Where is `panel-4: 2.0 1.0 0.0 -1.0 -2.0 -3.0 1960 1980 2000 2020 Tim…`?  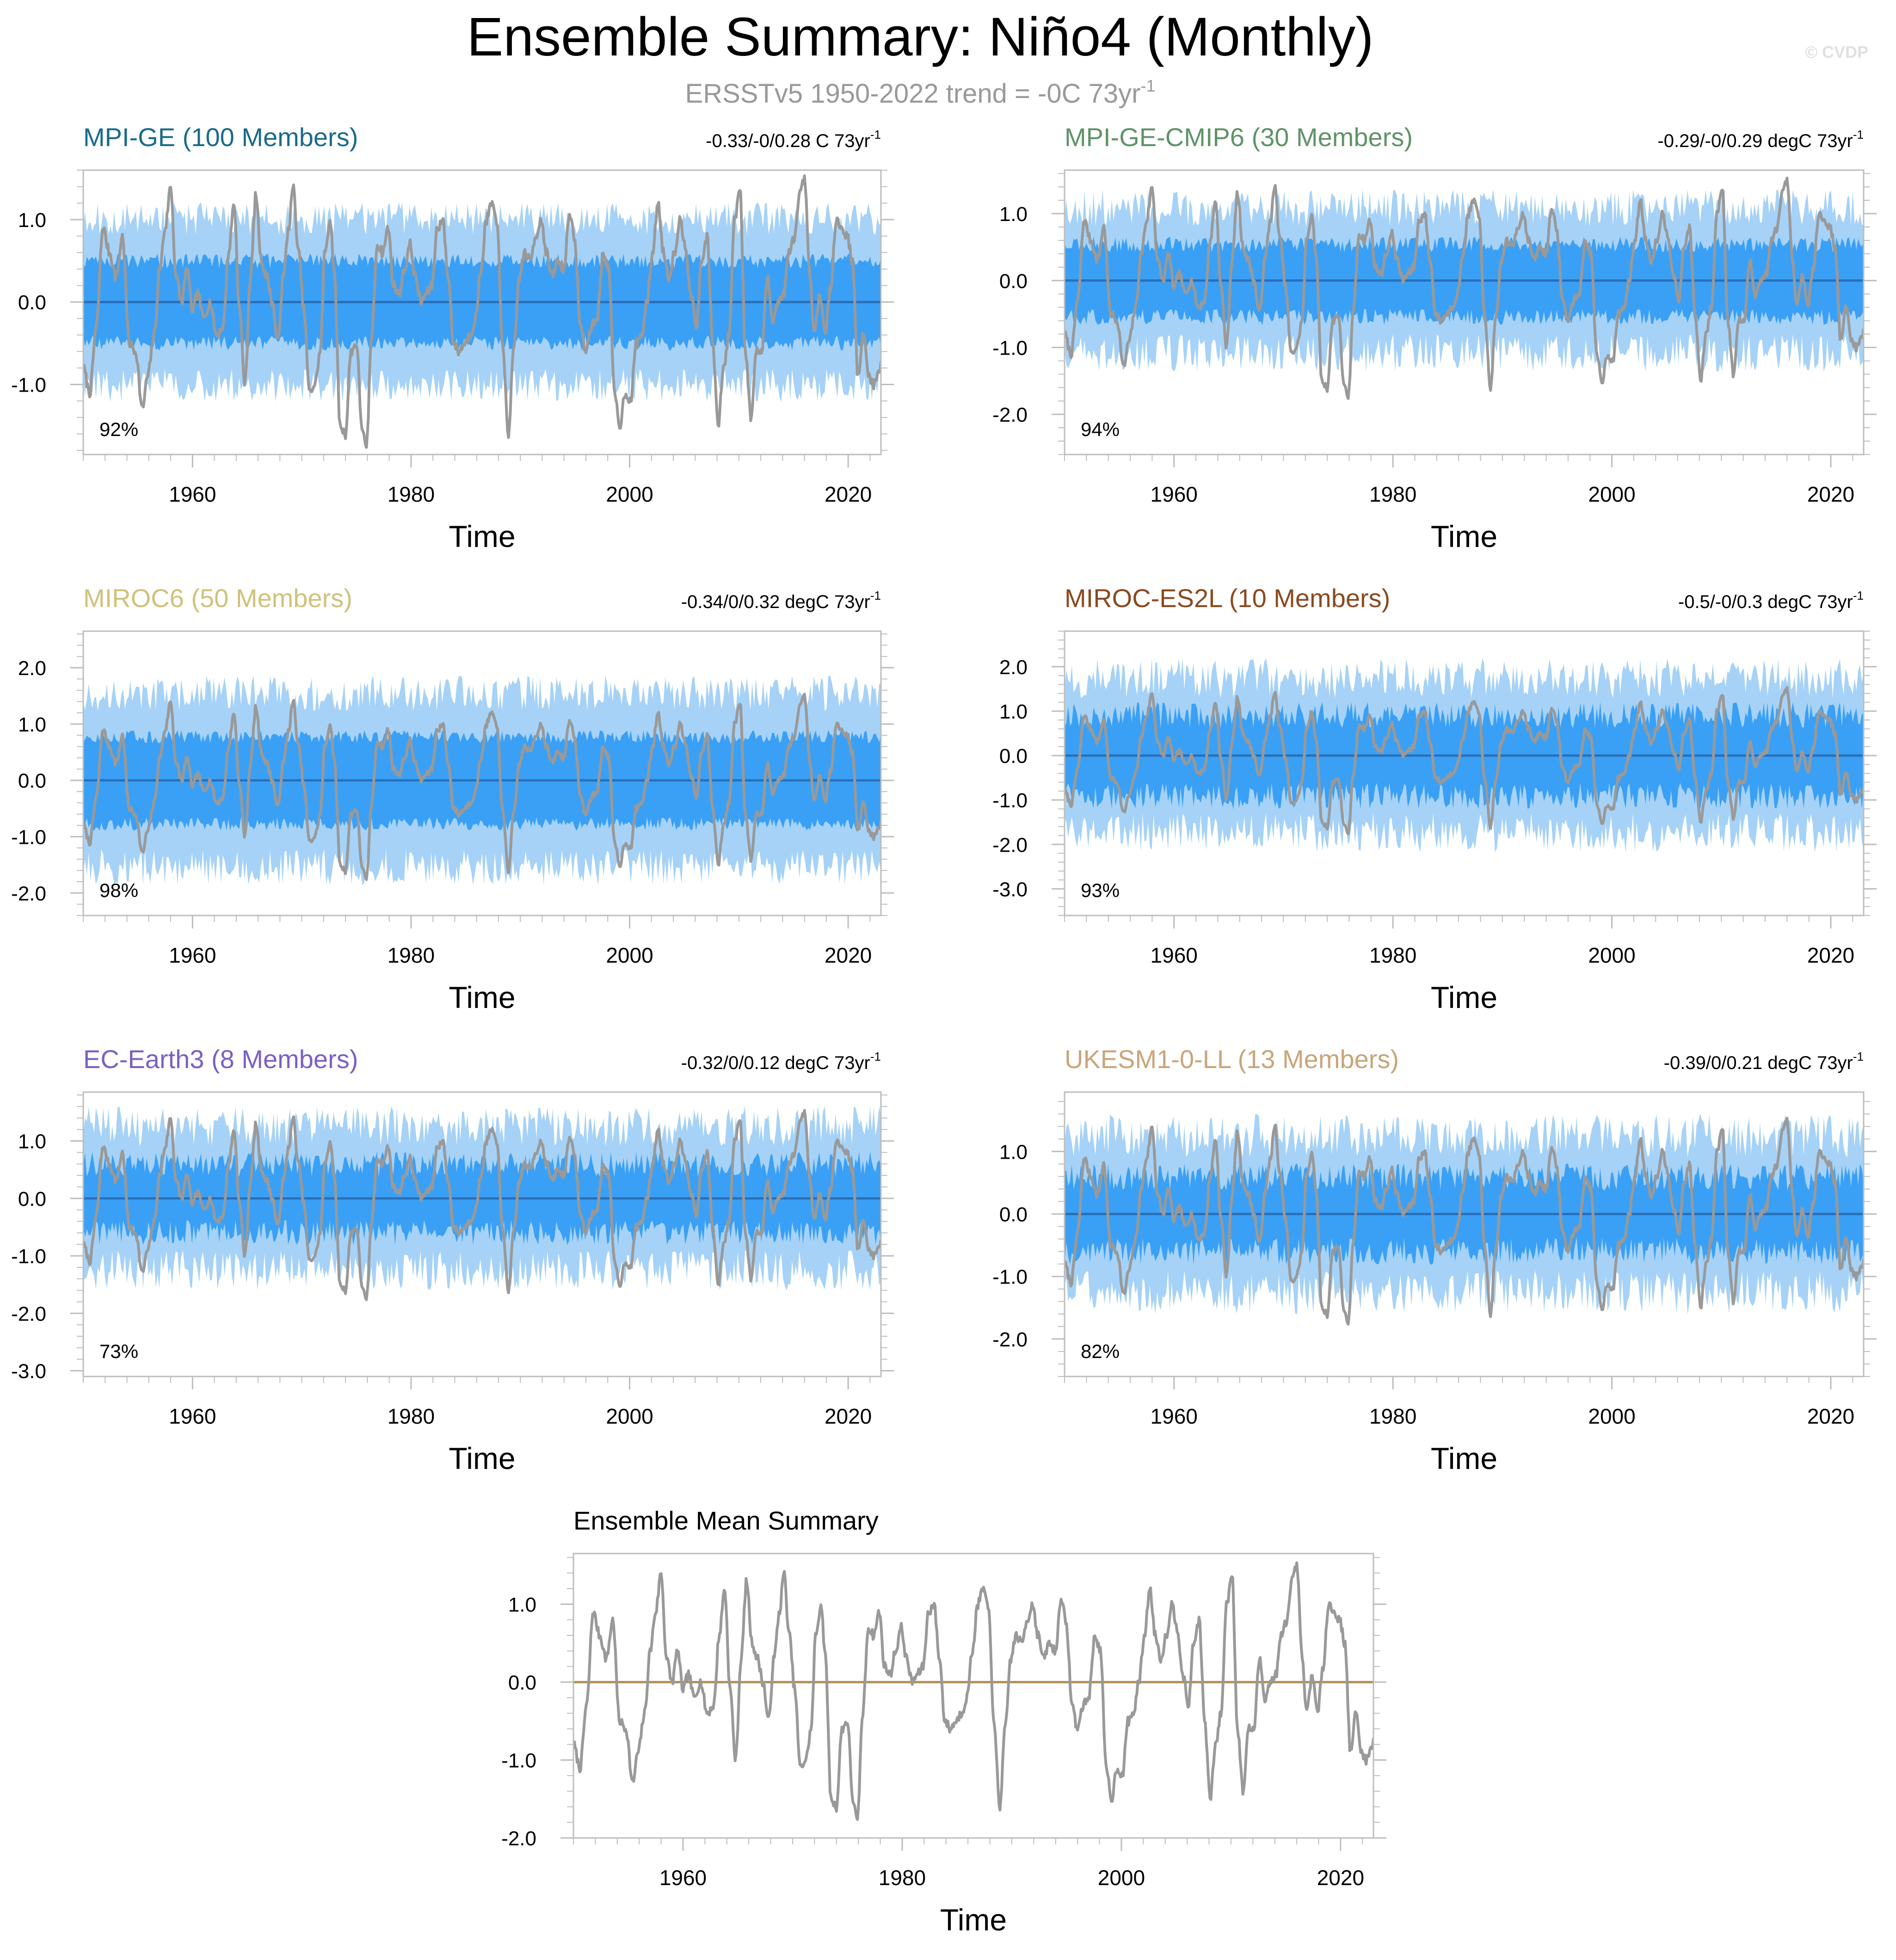
panel-4: 2.0 1.0 0.0 -1.0 -2.0 -3.0 1960 1980 2000 2020 Tim… is located at coordinates (1434, 799).